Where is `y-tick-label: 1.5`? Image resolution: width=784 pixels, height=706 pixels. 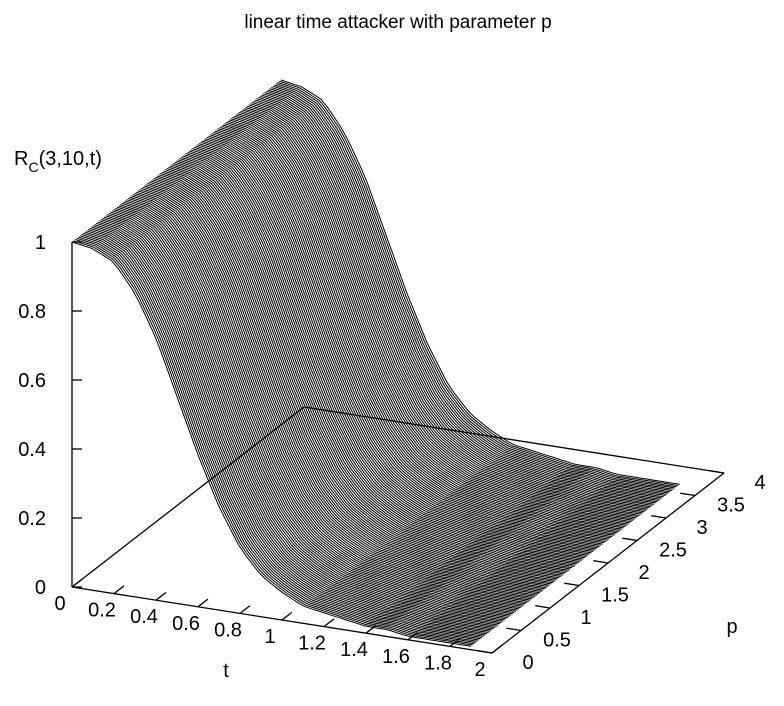
y-tick-label: 1.5 is located at coordinates (615, 596).